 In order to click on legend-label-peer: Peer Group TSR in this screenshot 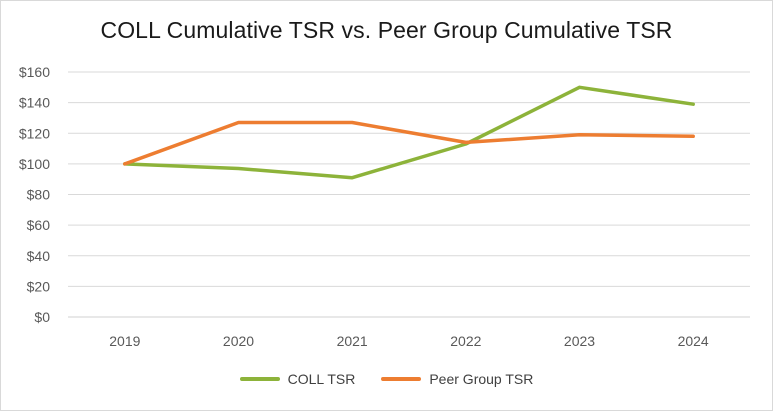, I will do `click(481, 379)`.